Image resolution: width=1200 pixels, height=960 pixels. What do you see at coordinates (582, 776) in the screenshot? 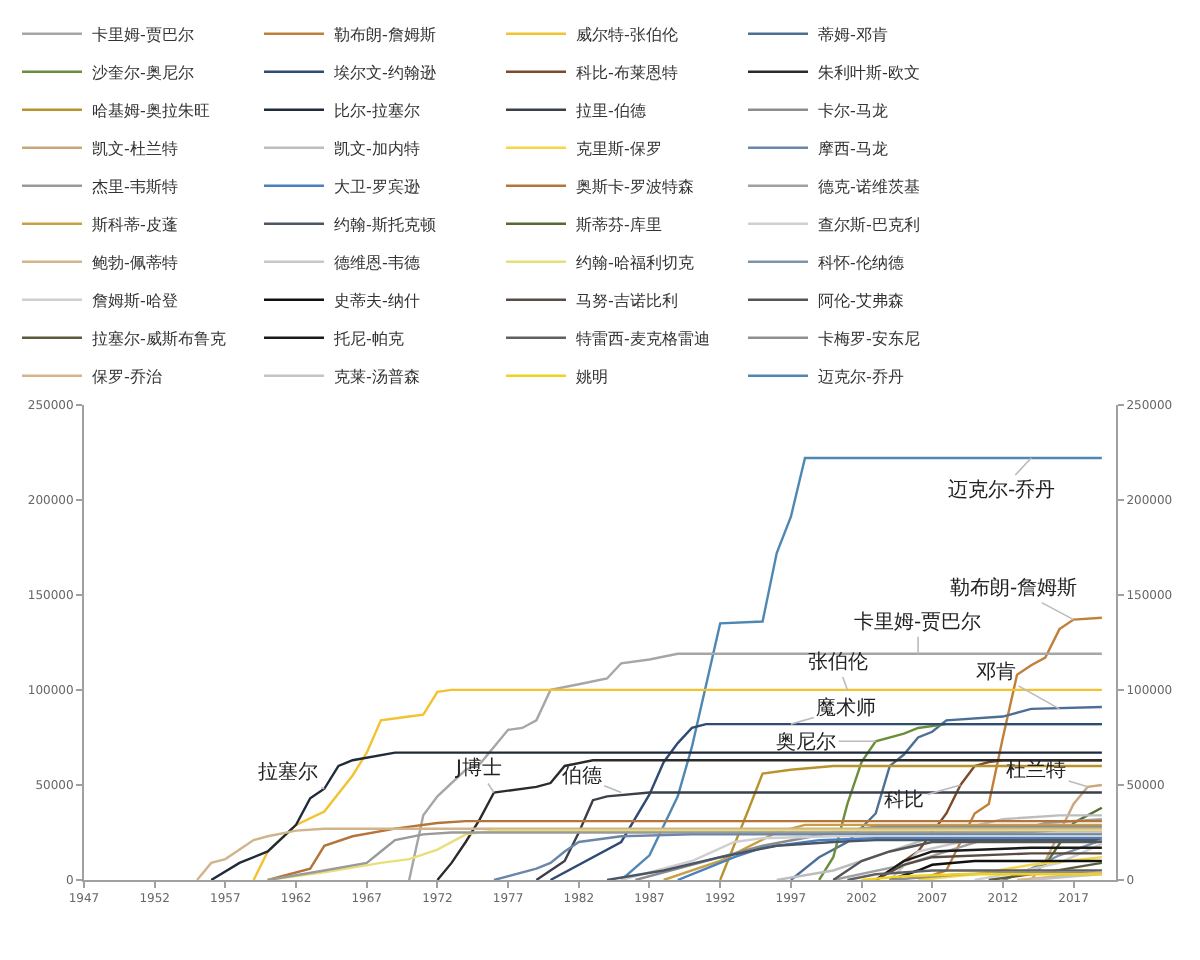
I see `annotation: 伯德` at bounding box center [582, 776].